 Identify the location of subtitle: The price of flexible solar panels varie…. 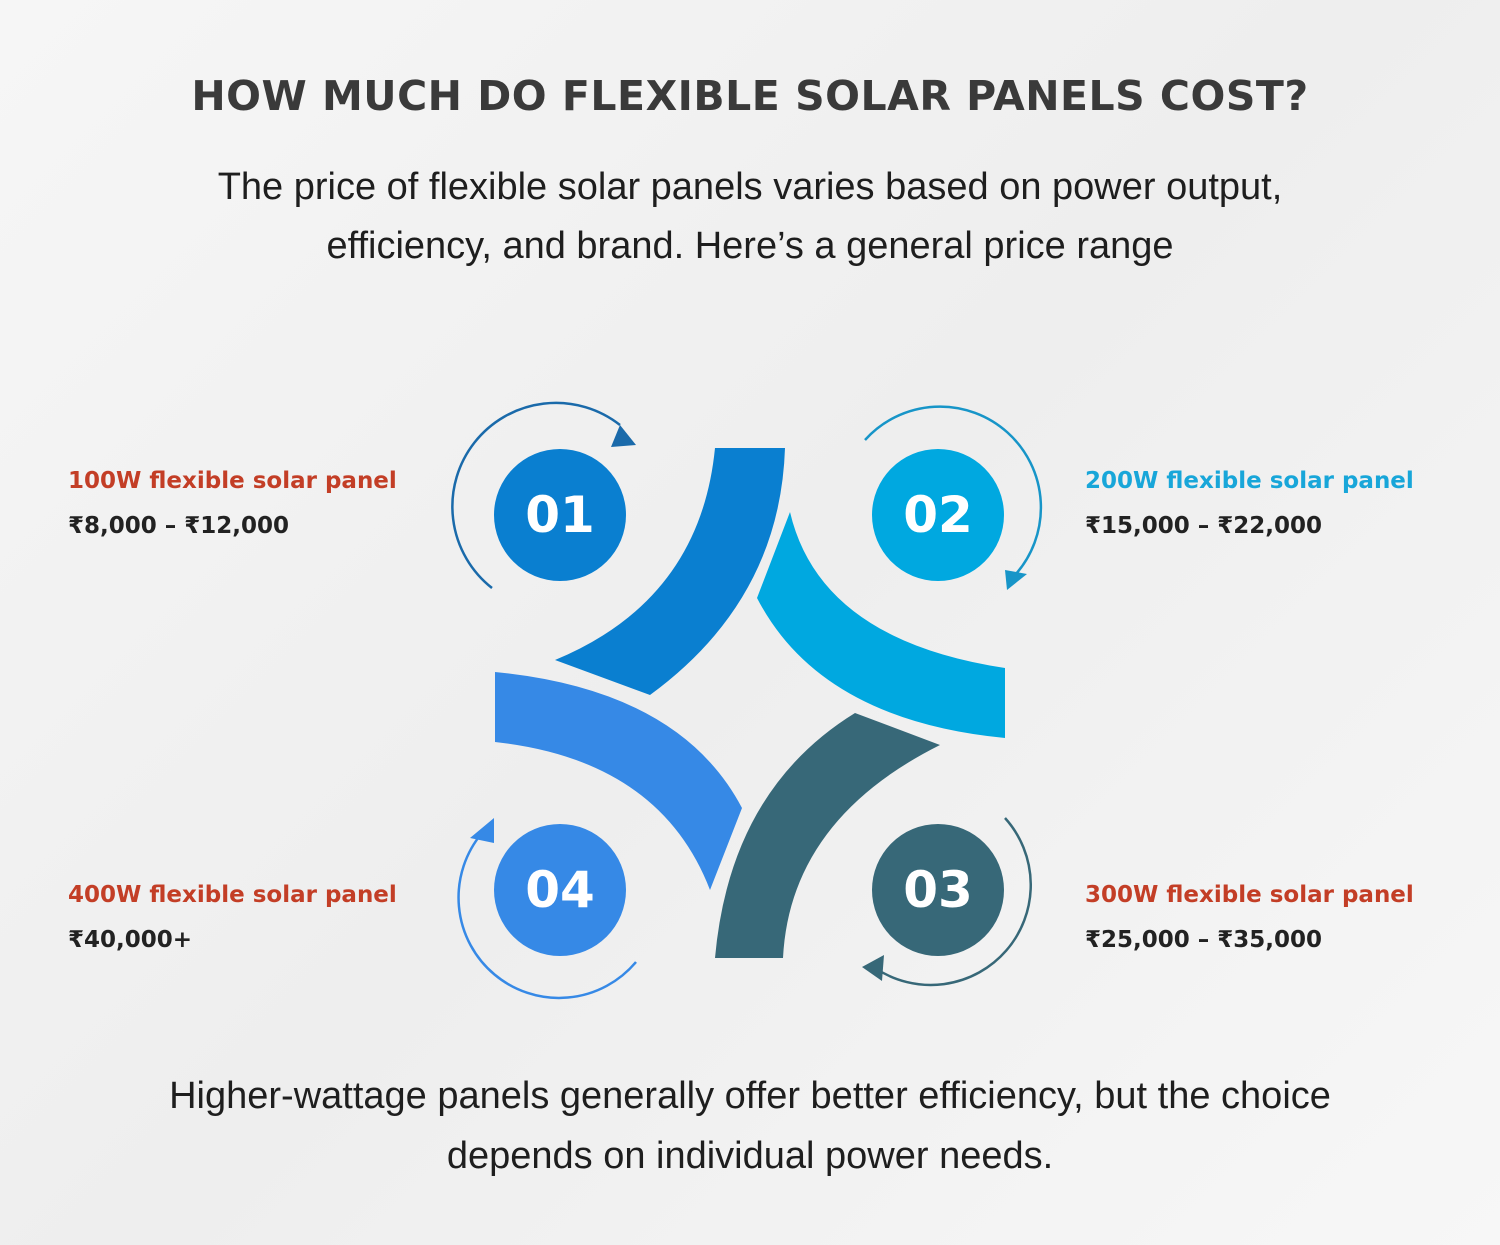
(750, 187).